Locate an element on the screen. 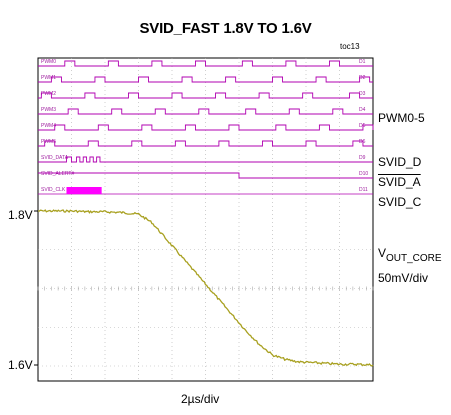  trace-channel: D3 is located at coordinates (362, 94).